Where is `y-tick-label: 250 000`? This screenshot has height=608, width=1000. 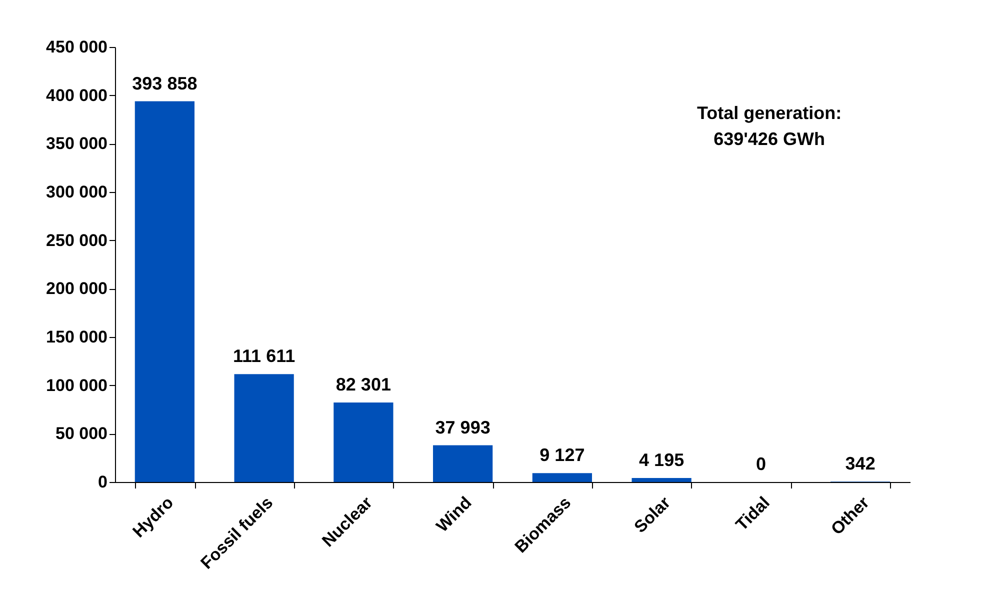 y-tick-label: 250 000 is located at coordinates (77, 240).